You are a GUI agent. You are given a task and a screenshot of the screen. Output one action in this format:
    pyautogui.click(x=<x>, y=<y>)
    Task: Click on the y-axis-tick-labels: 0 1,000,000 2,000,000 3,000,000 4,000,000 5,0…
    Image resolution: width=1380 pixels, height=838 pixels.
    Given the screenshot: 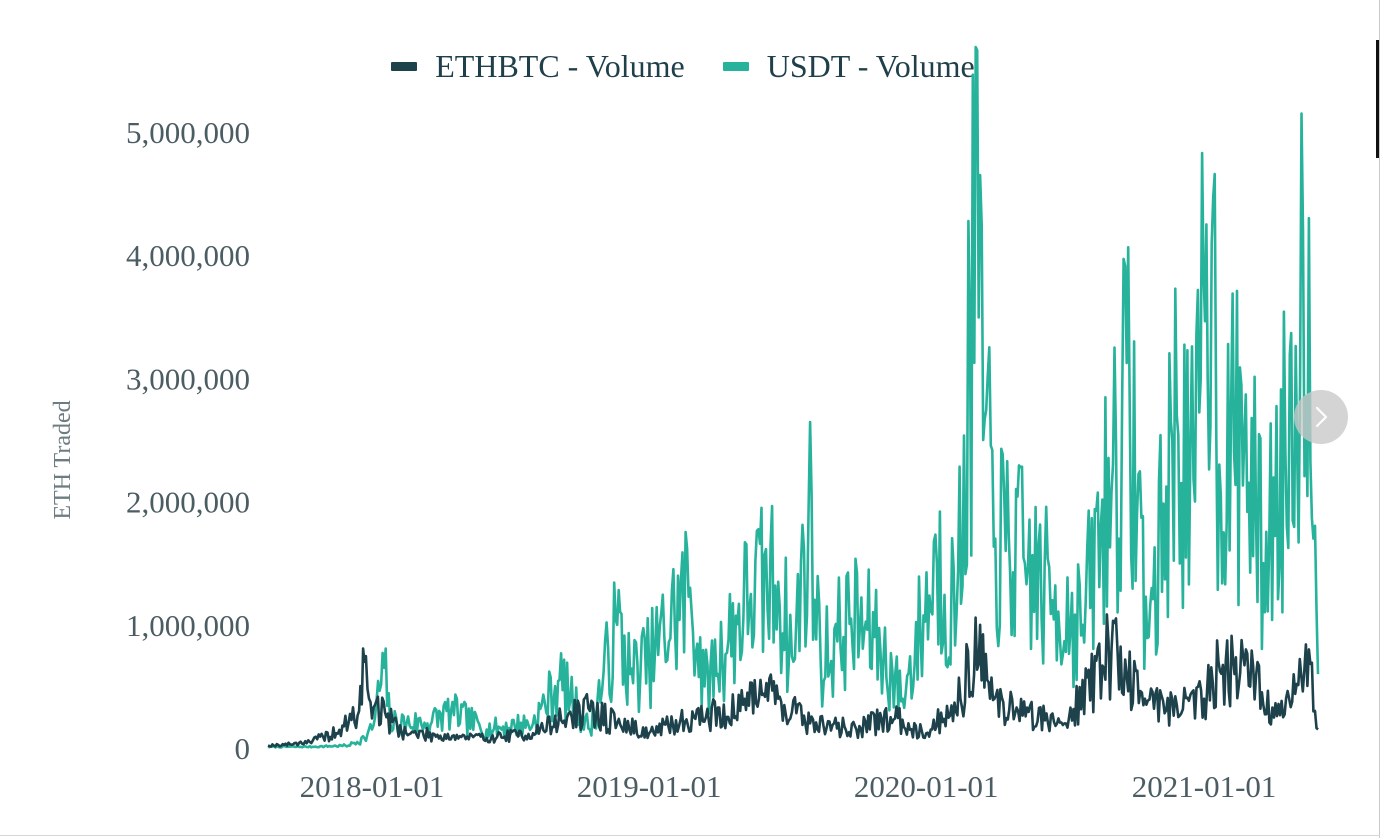 What is the action you would take?
    pyautogui.click(x=188, y=440)
    